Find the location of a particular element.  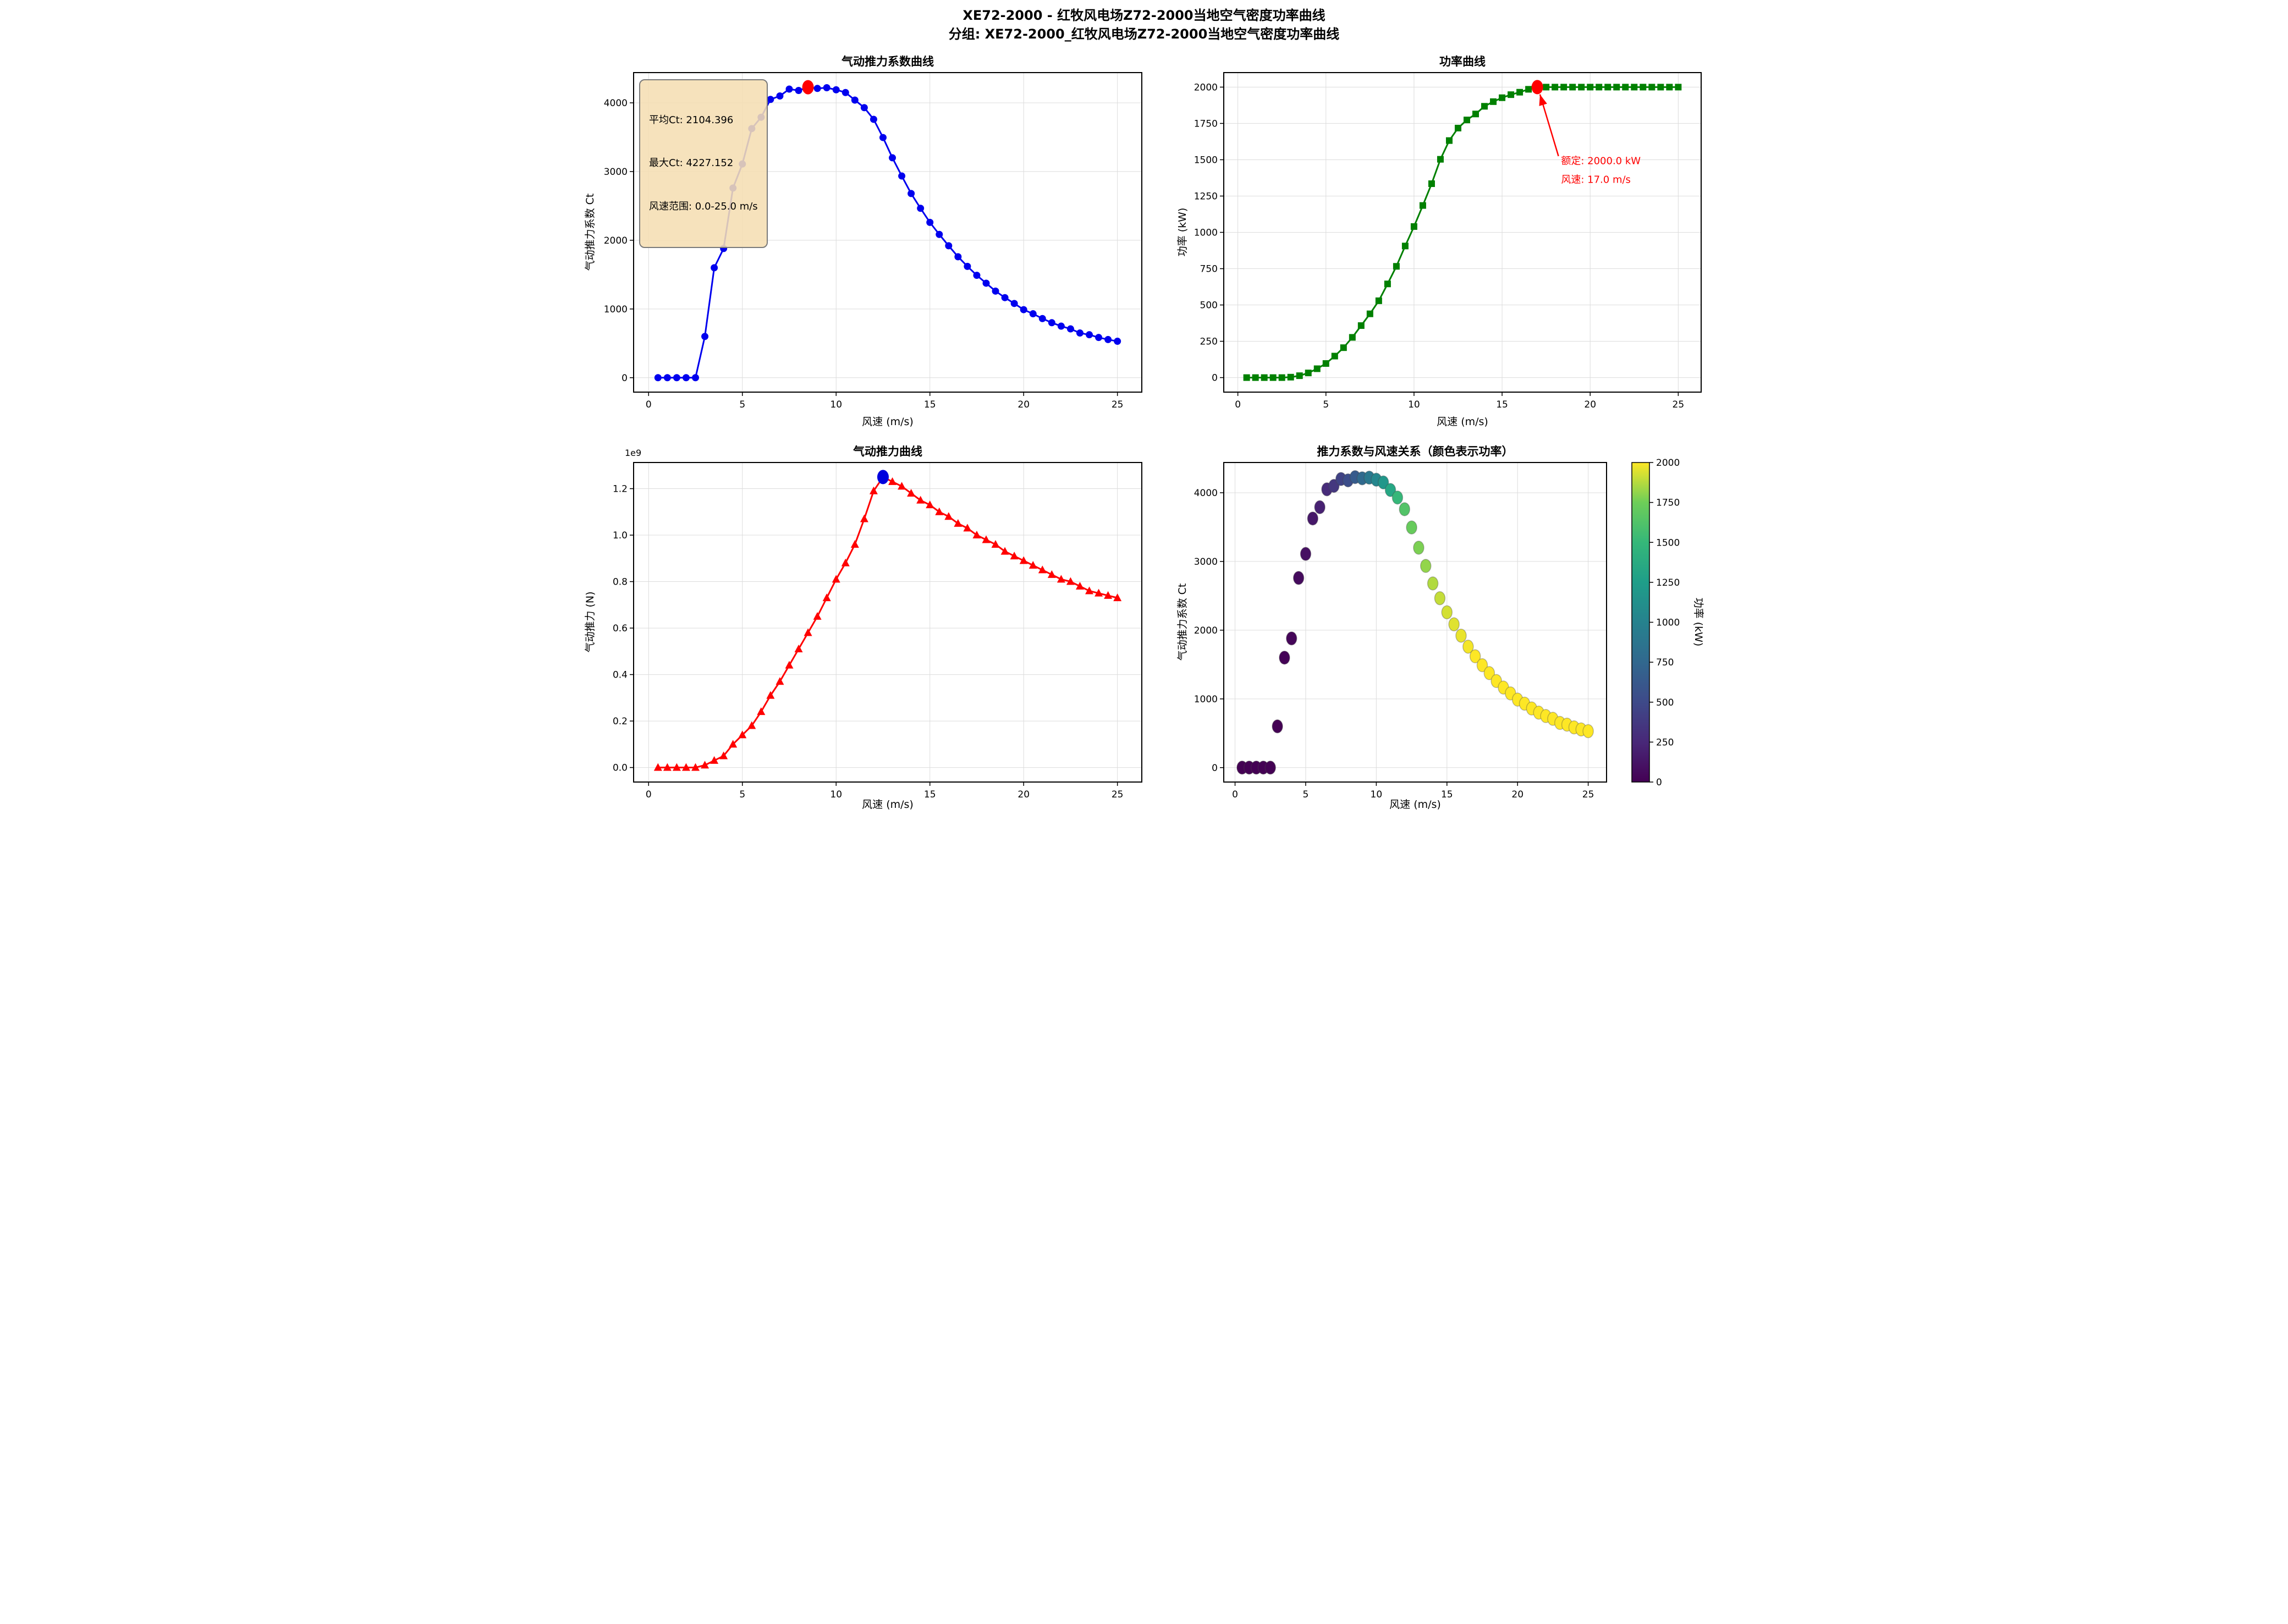

scatter-canvas: 0 5 10 15 20 25 0 1000 2000 3000 4000 is located at coordinates (1401, 631).